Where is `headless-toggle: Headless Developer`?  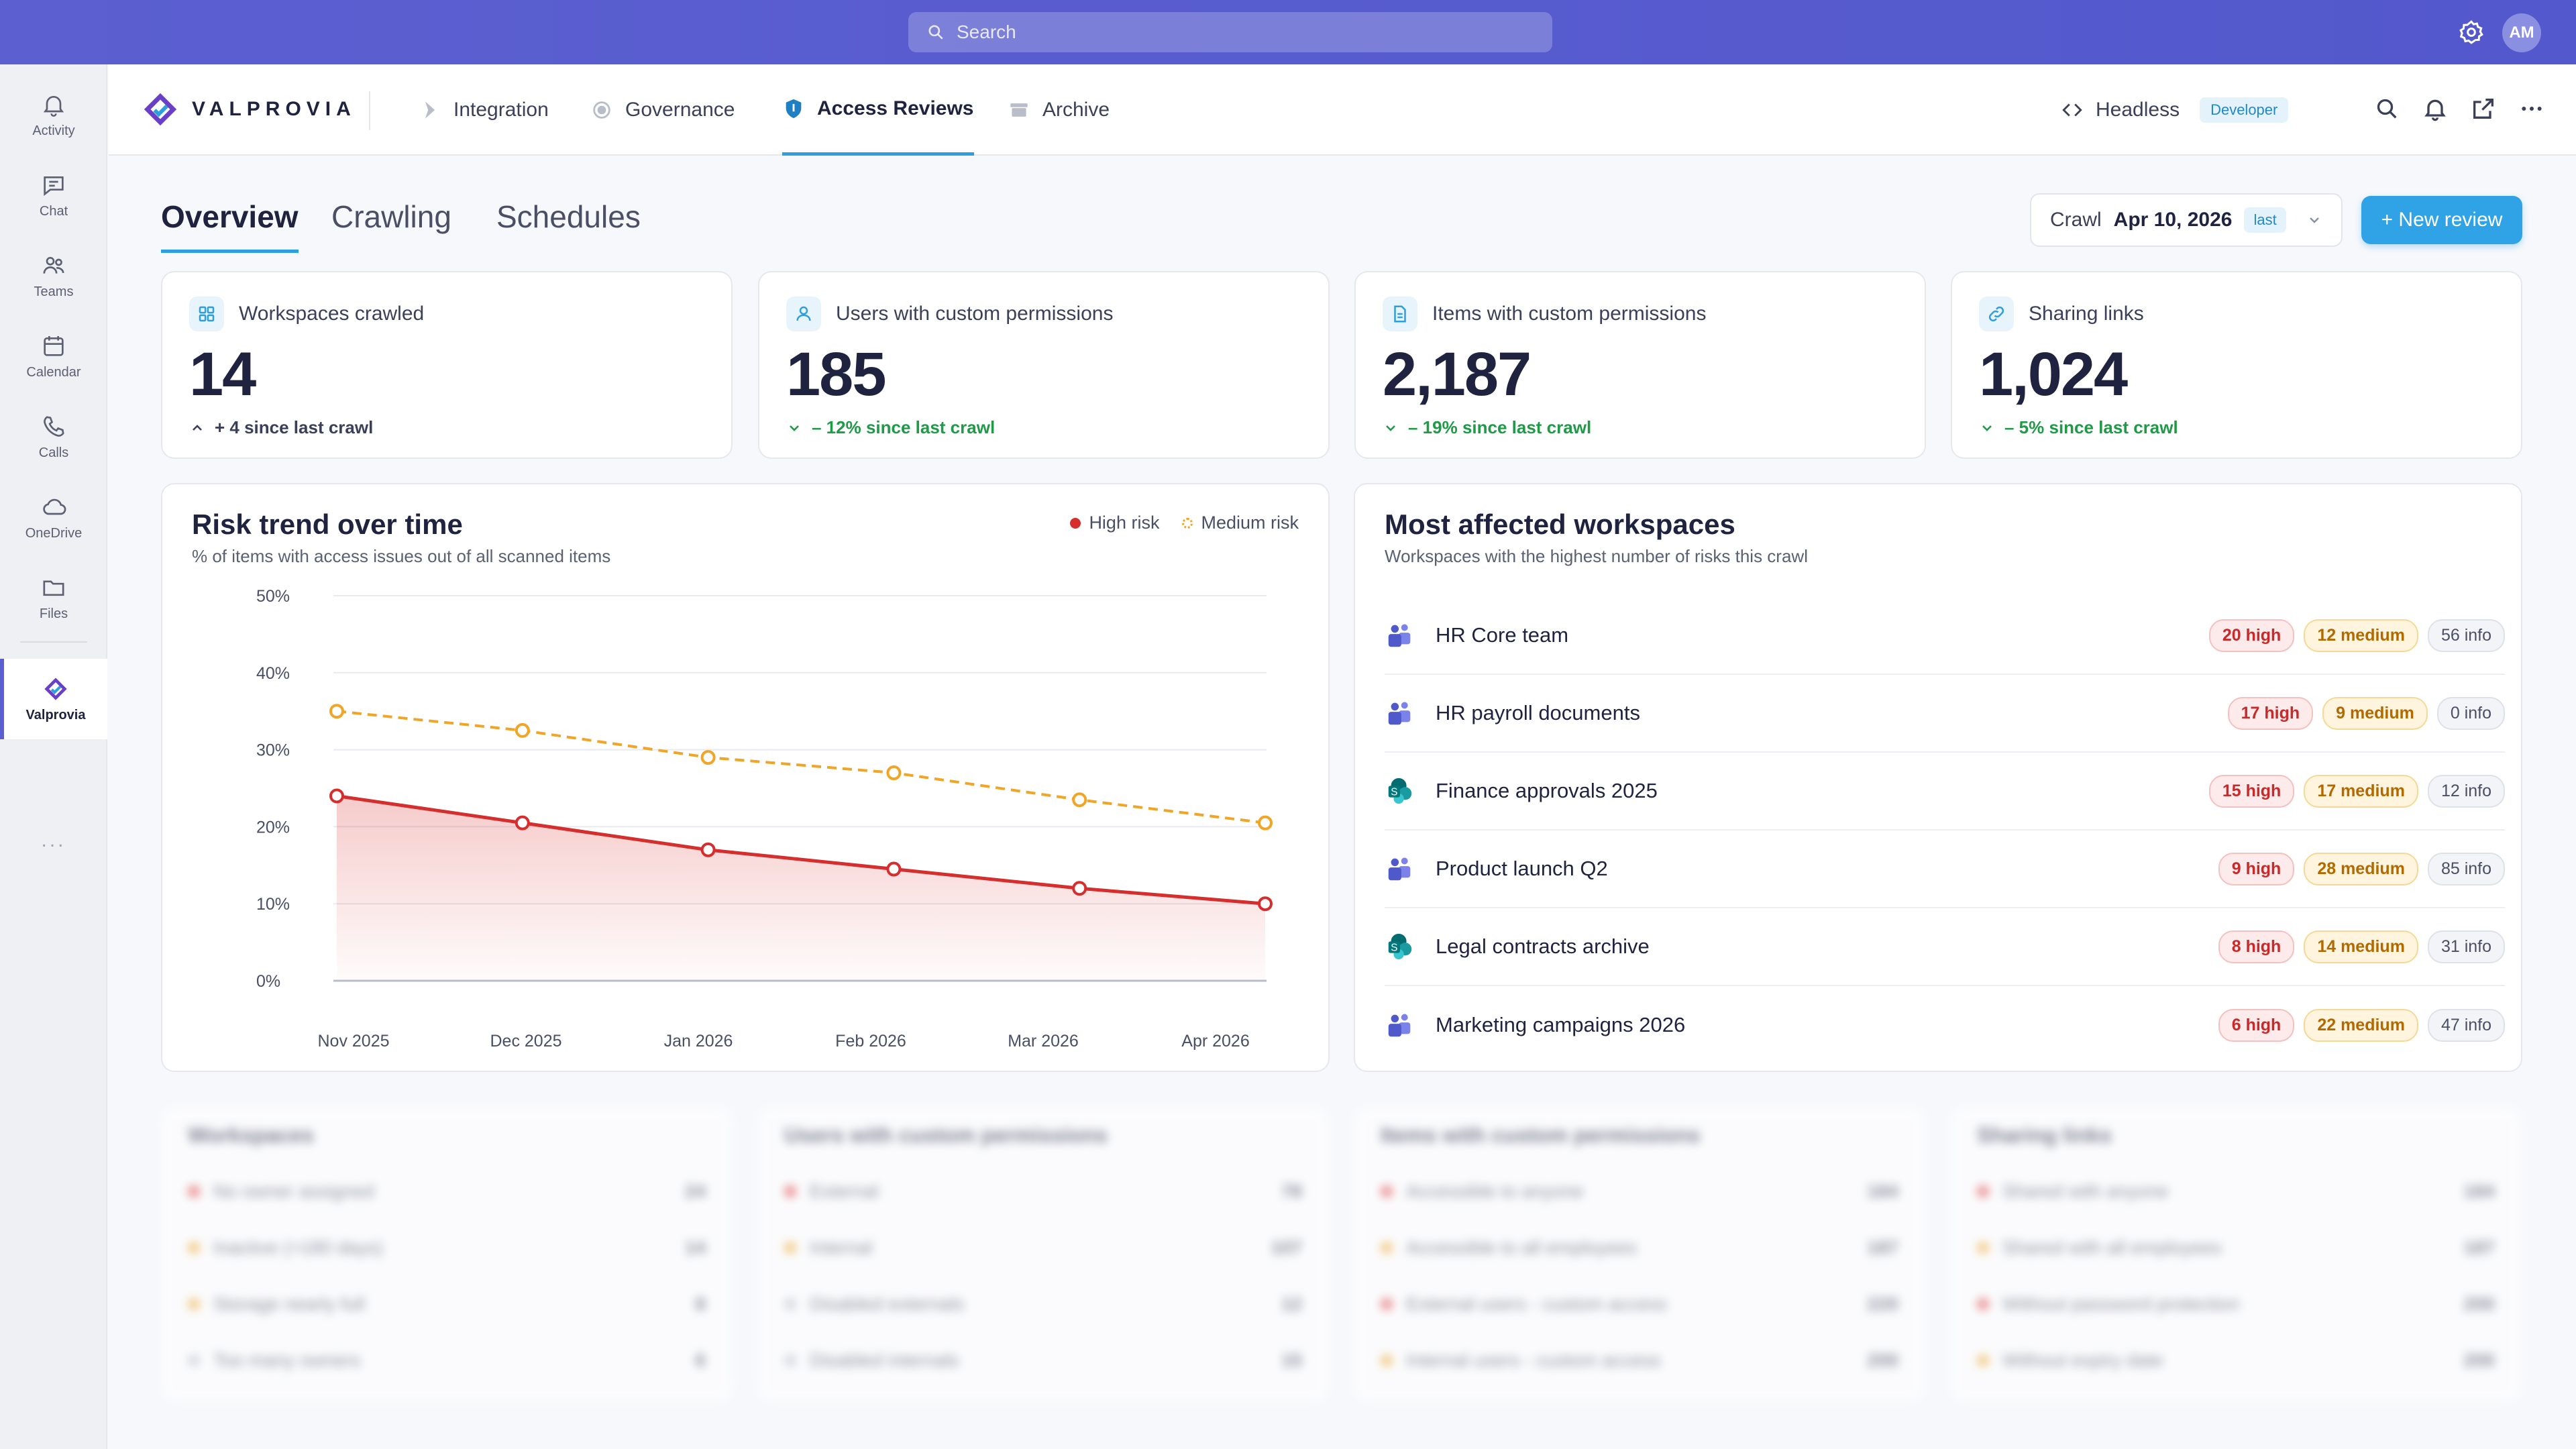 headless-toggle: Headless Developer is located at coordinates (2175, 110).